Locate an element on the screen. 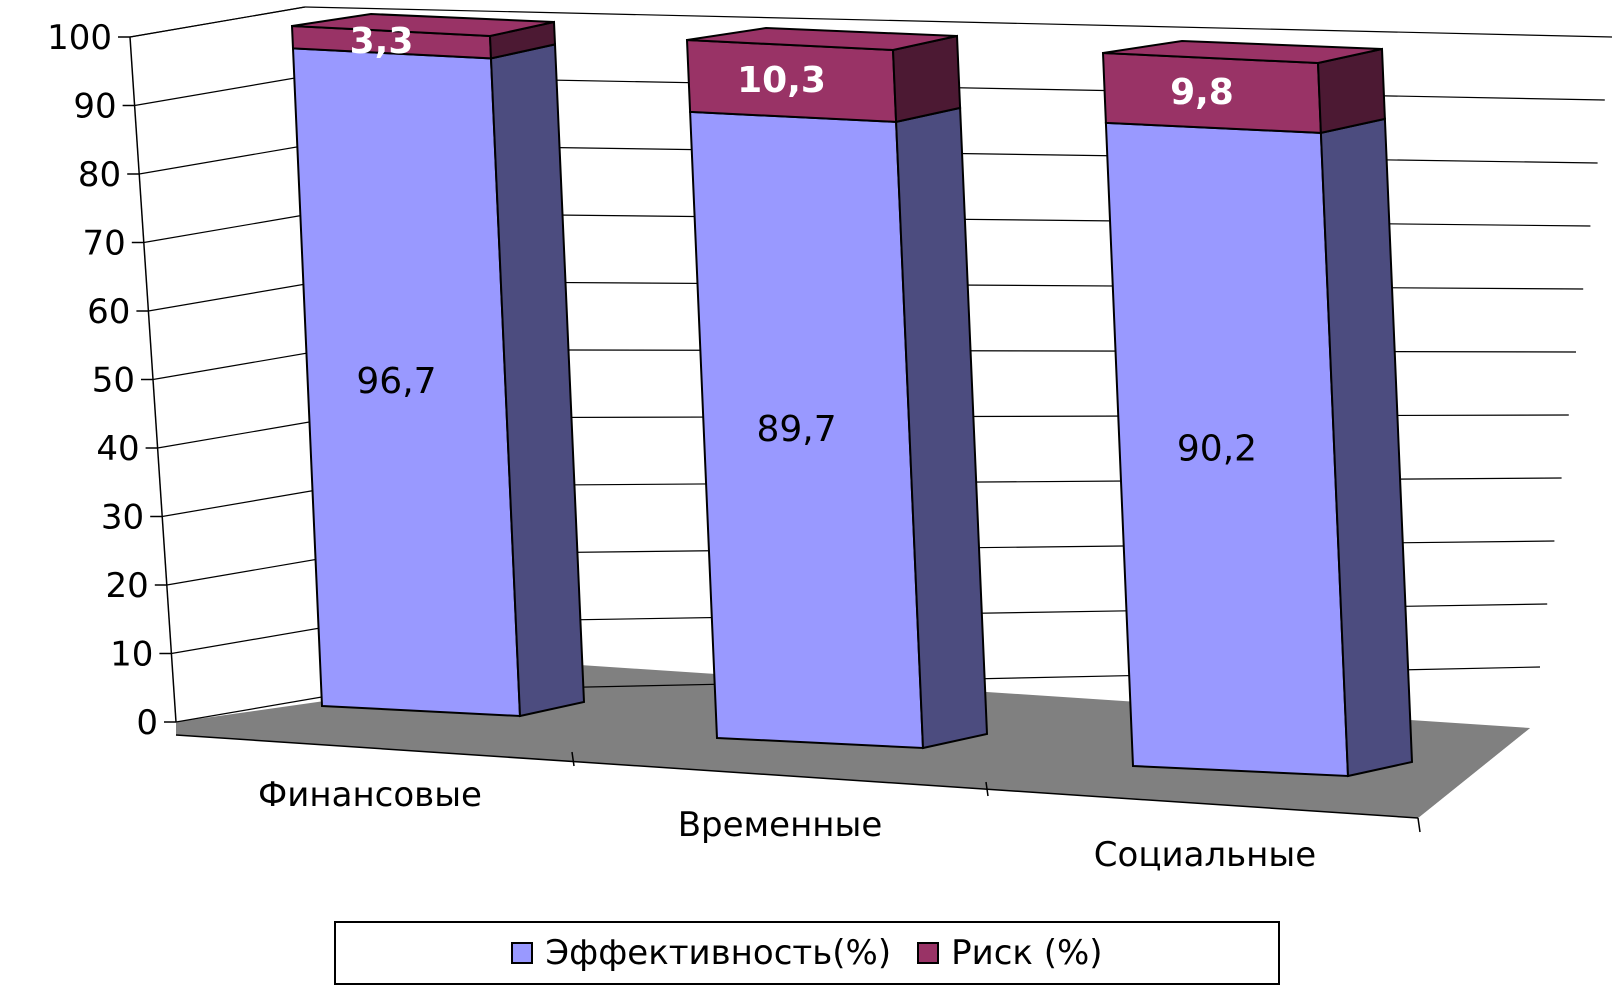 Image resolution: width=1612 pixels, height=994 pixels. legend-item-risk: Риск (%) is located at coordinates (1010, 953).